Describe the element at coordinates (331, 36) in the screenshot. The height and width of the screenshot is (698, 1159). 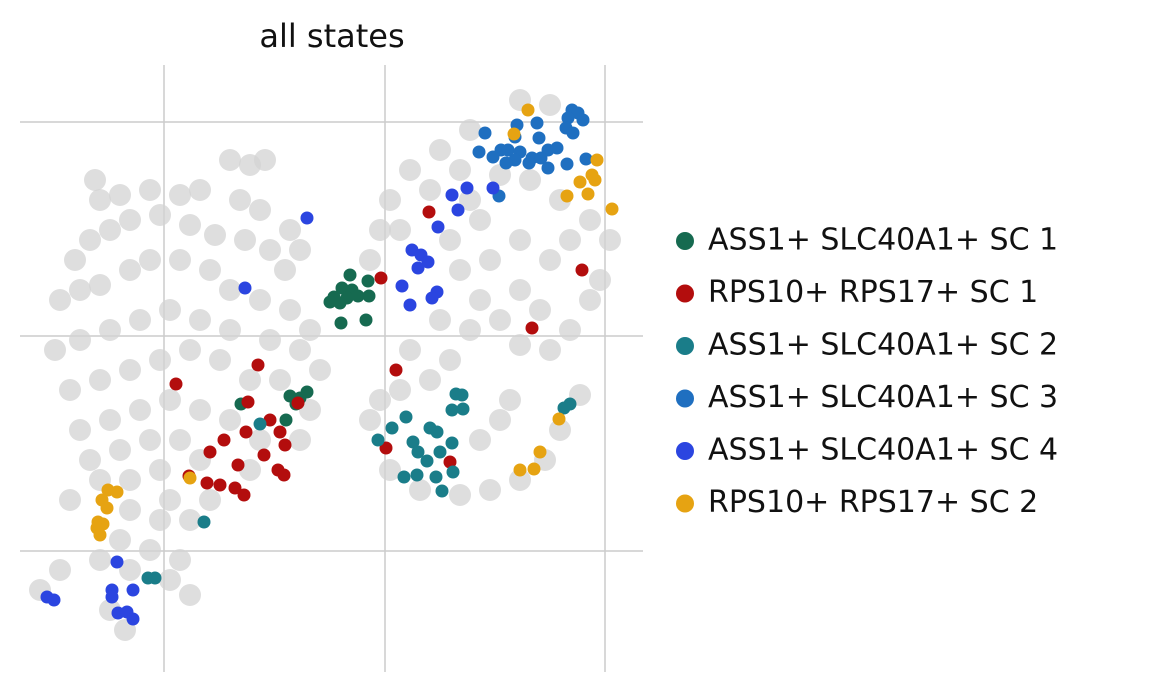
I see `chart-title: all states` at that location.